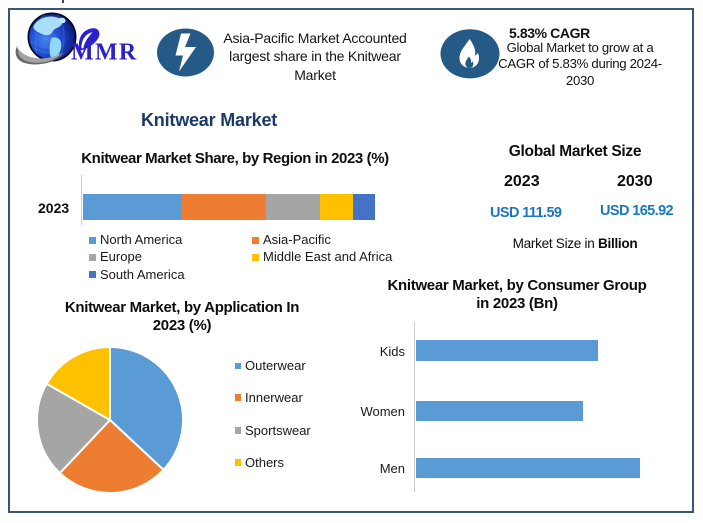  What do you see at coordinates (104, 53) in the screenshot?
I see `svg-text: MMR` at bounding box center [104, 53].